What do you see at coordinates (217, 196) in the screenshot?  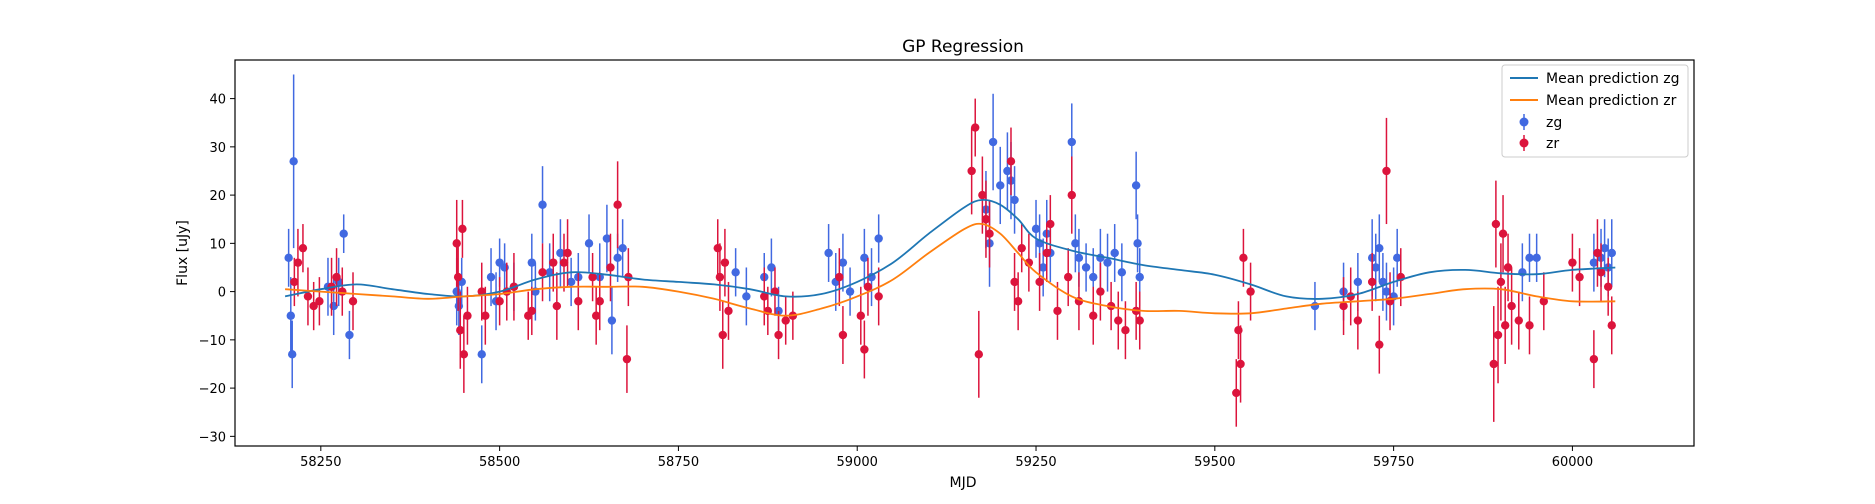 I see `y-tick-label: 20` at bounding box center [217, 196].